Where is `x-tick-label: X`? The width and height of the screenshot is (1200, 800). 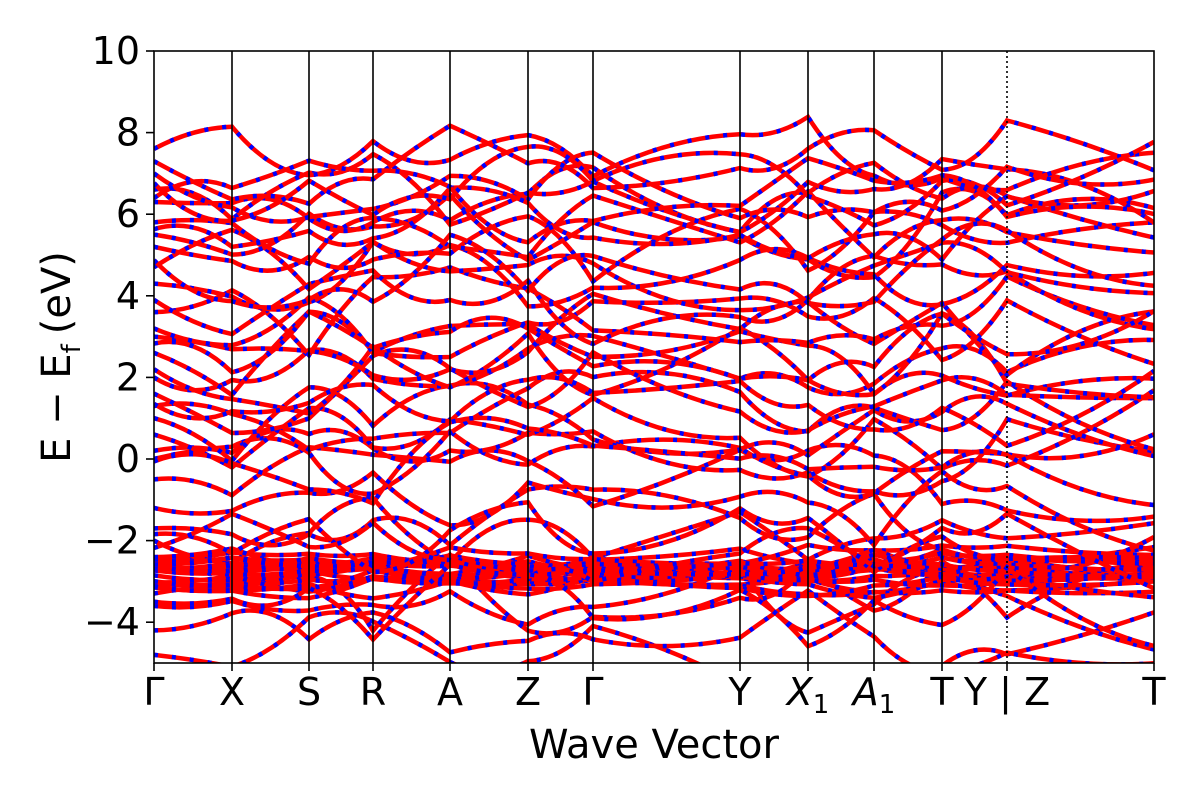 x-tick-label: X is located at coordinates (232, 692).